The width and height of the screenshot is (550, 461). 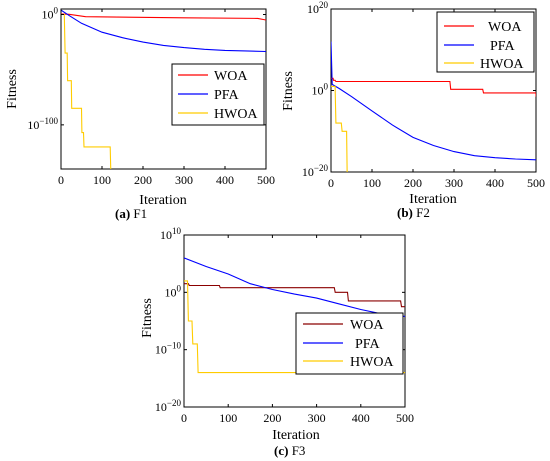 What do you see at coordinates (171, 234) in the screenshot?
I see `y-tick-label: 1010` at bounding box center [171, 234].